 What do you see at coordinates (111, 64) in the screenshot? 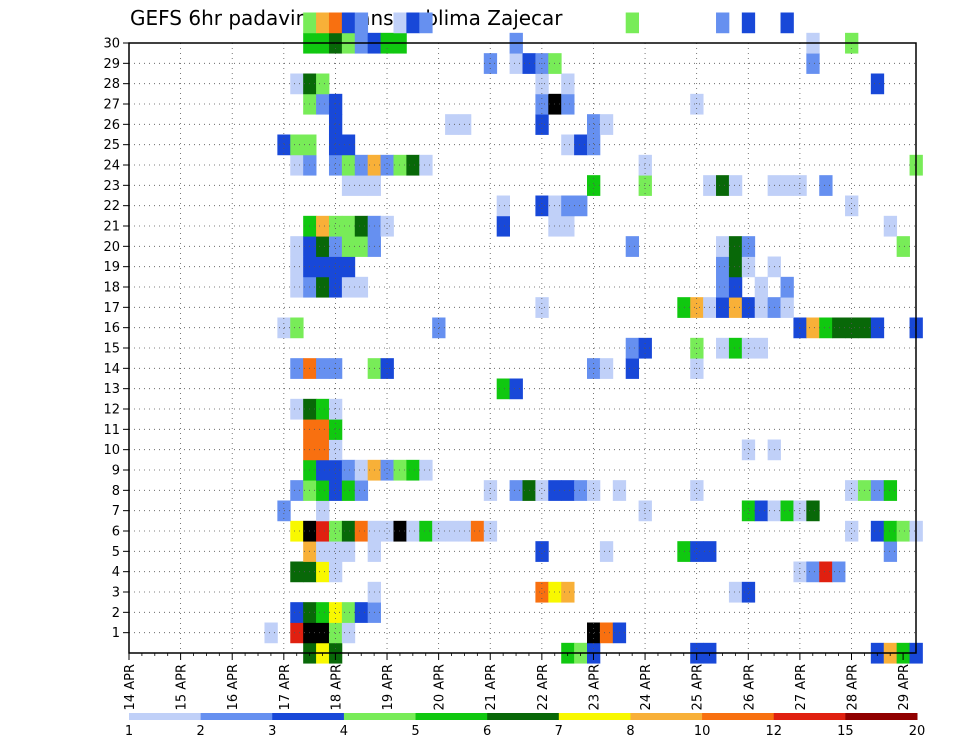
I see `y-tick-label: 29` at bounding box center [111, 64].